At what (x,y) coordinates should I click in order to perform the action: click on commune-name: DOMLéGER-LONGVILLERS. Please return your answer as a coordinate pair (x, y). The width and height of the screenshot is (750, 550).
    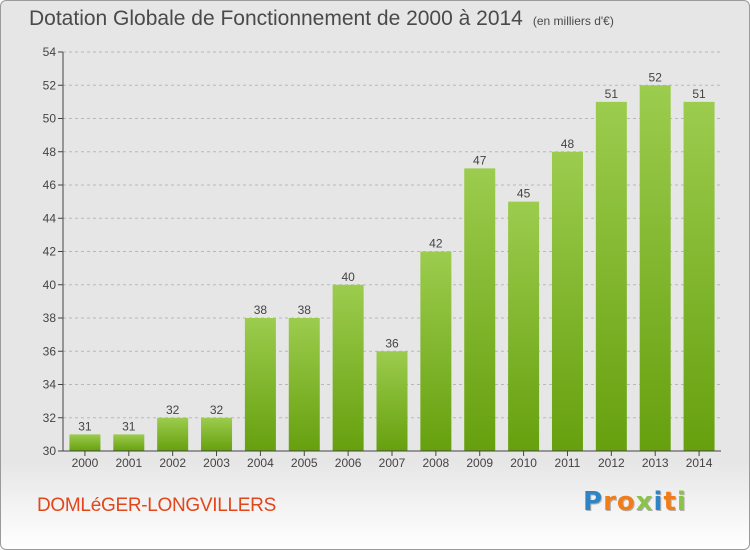
    Looking at the image, I should click on (156, 505).